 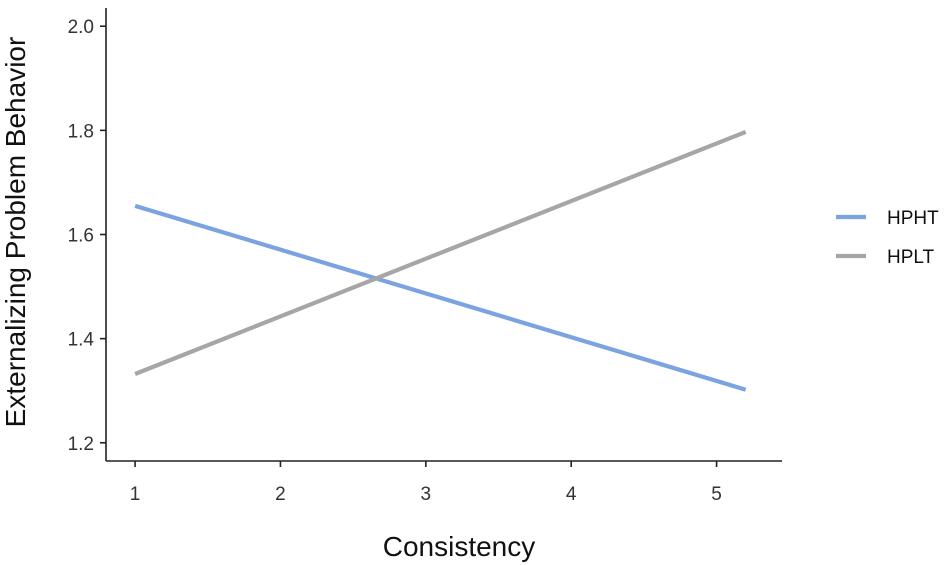 I want to click on y-tick-label: 1.6, so click(x=81, y=236).